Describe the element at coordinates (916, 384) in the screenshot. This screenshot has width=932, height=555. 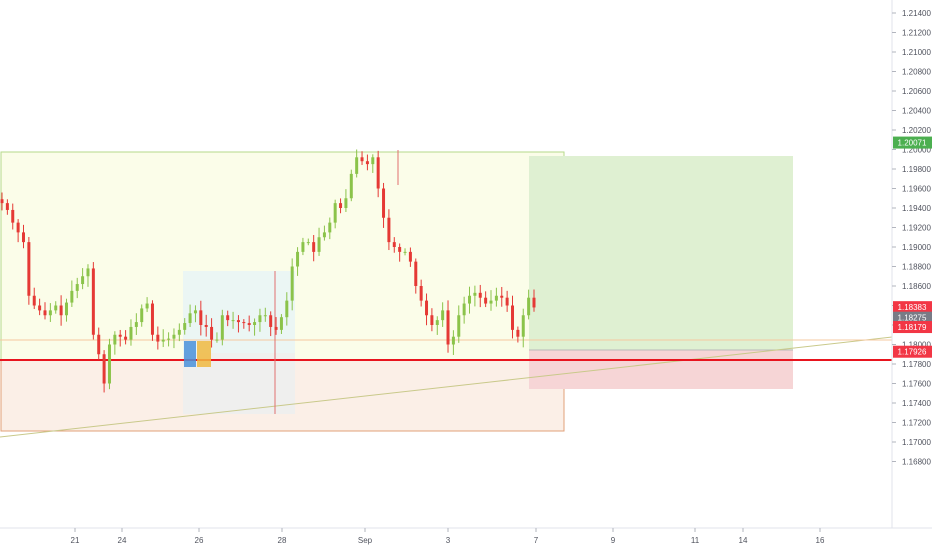
I see `y-tick-label: 1.17600` at that location.